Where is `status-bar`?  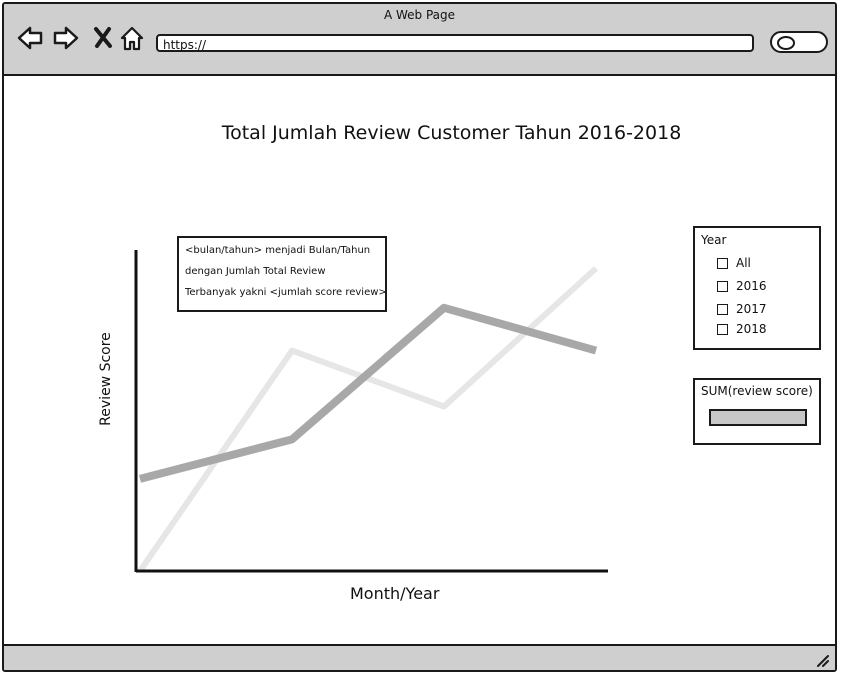
status-bar is located at coordinates (419, 657).